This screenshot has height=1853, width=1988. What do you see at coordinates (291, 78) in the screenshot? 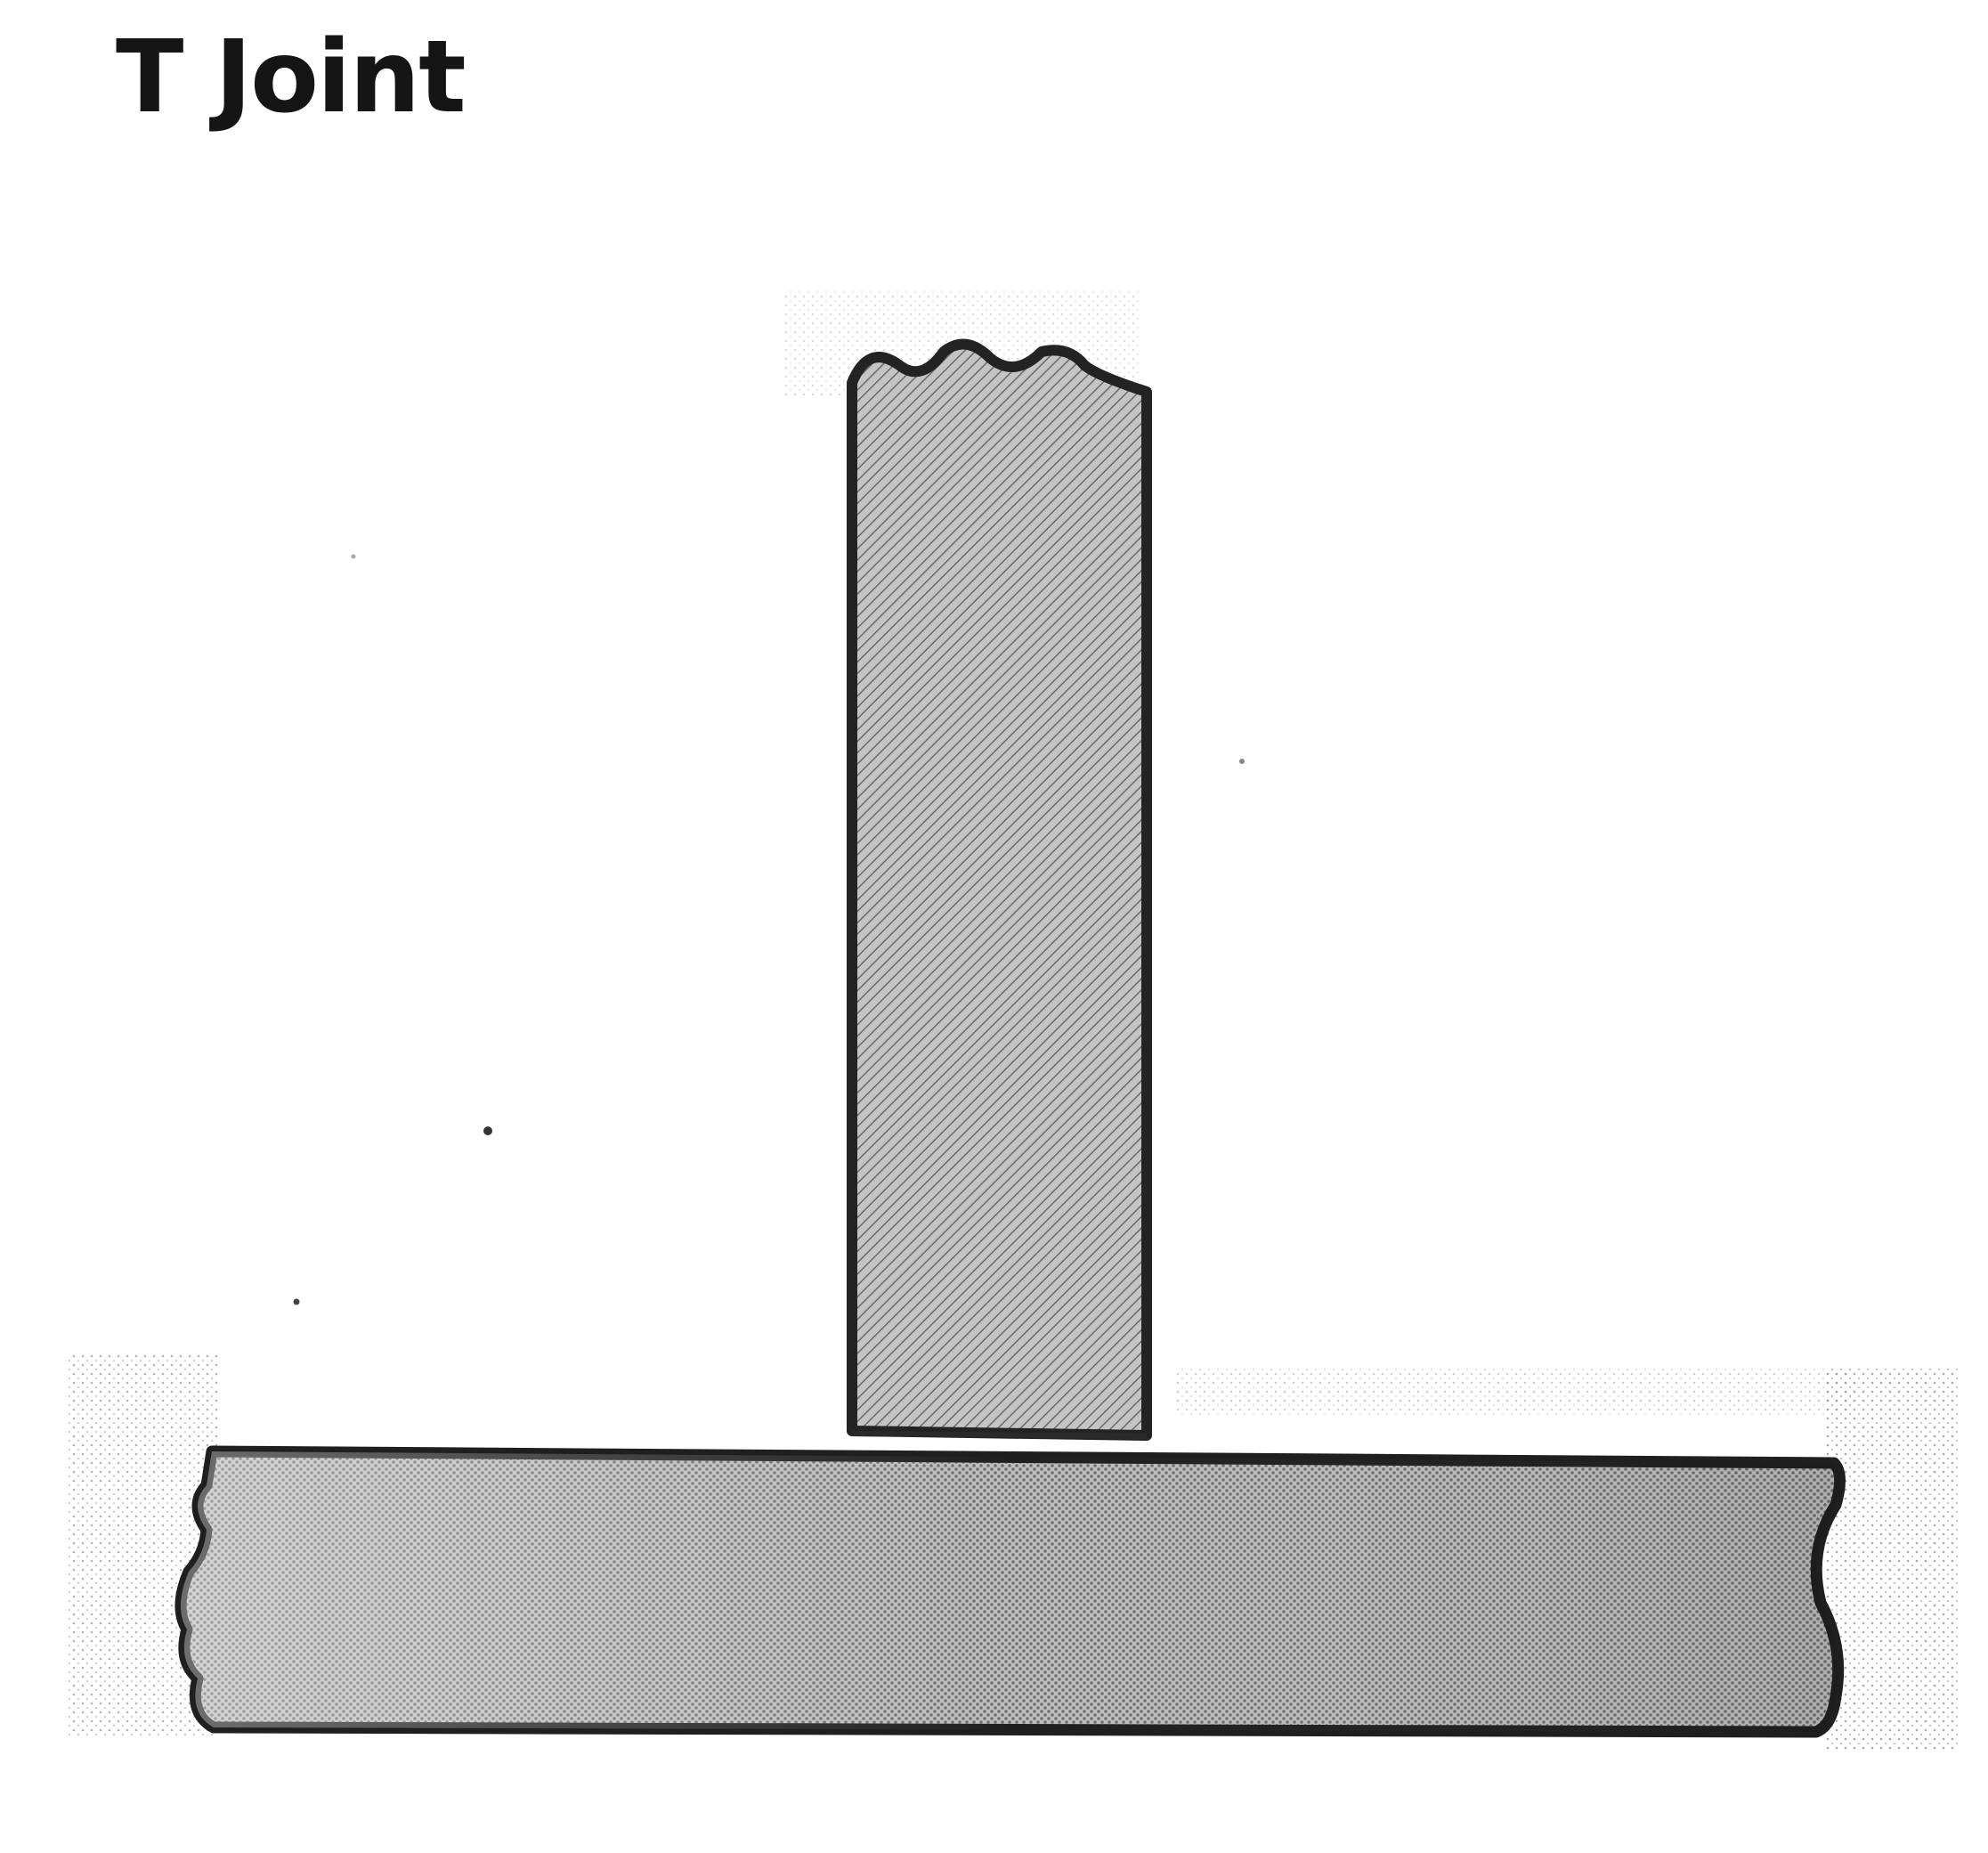
I see `diagram-title: T Joint` at bounding box center [291, 78].